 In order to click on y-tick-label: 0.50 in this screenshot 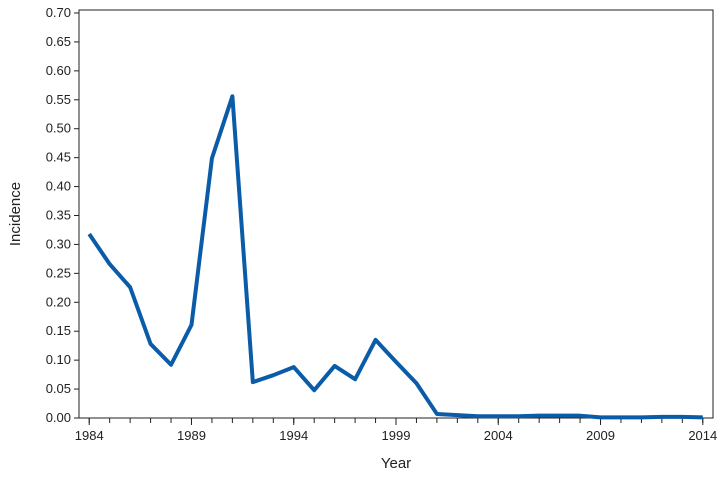, I will do `click(58, 128)`.